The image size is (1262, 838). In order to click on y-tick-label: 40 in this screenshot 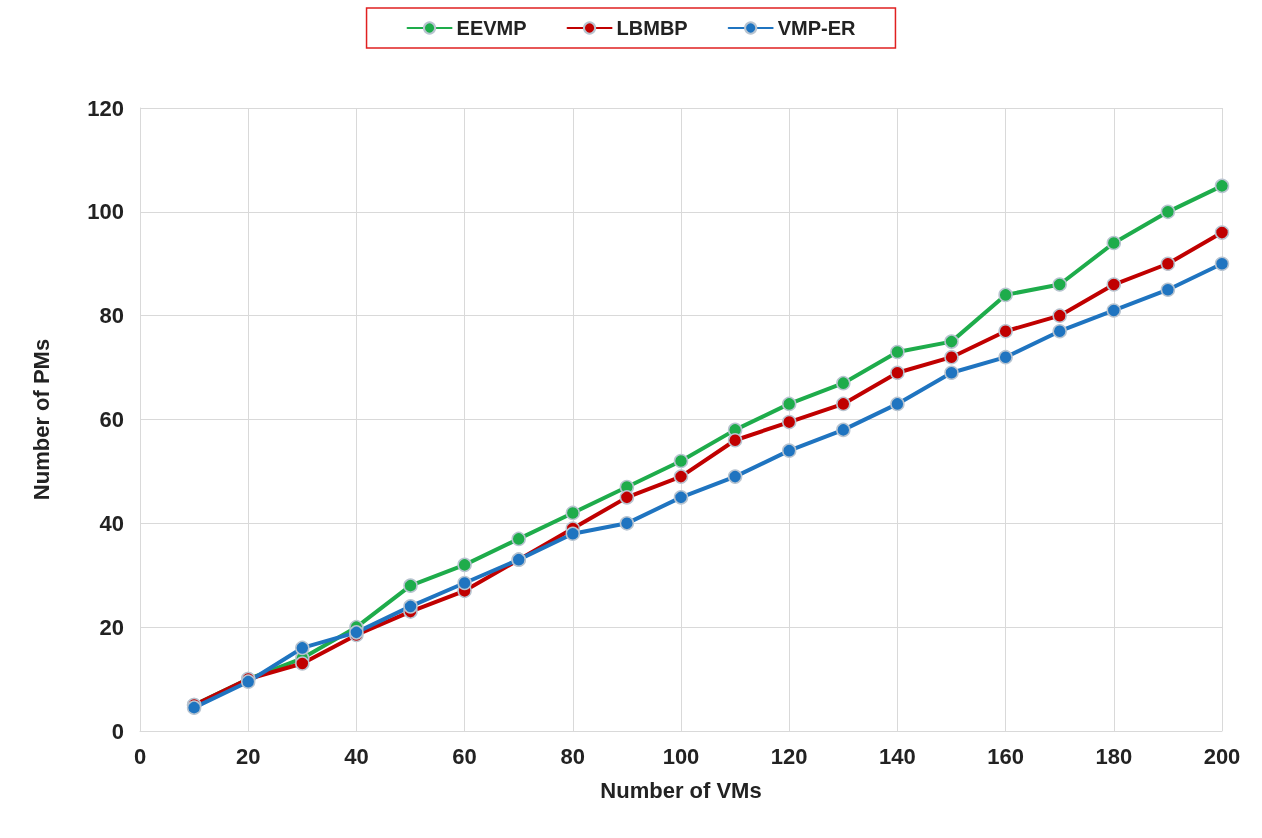, I will do `click(111, 523)`.